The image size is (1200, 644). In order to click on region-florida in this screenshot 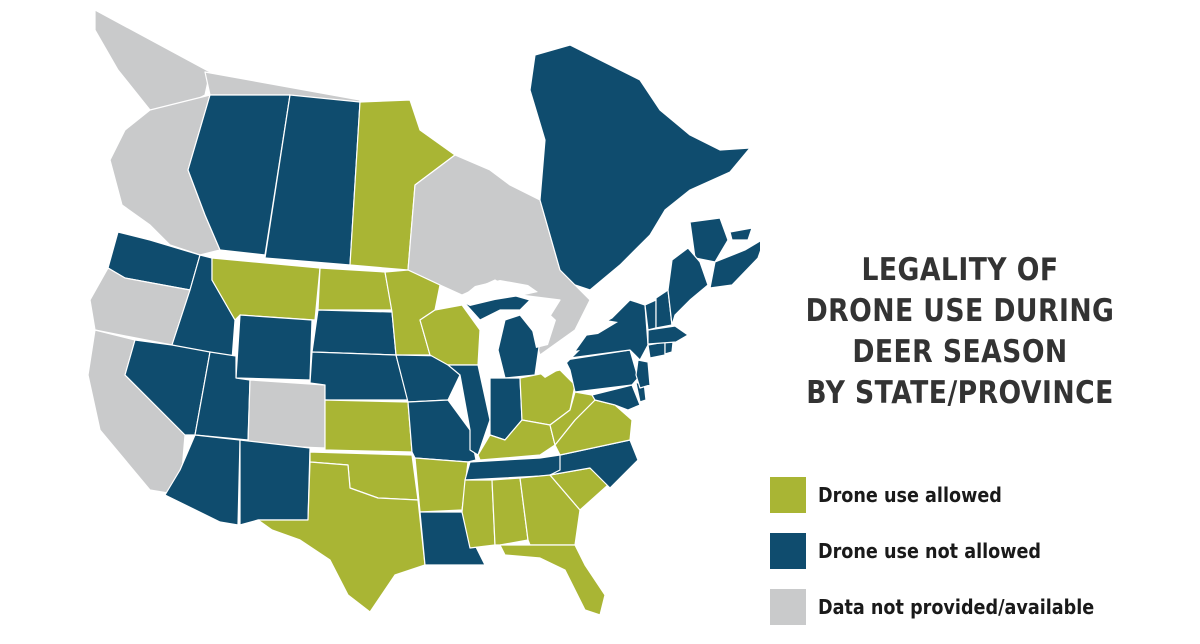, I will do `click(552, 580)`.